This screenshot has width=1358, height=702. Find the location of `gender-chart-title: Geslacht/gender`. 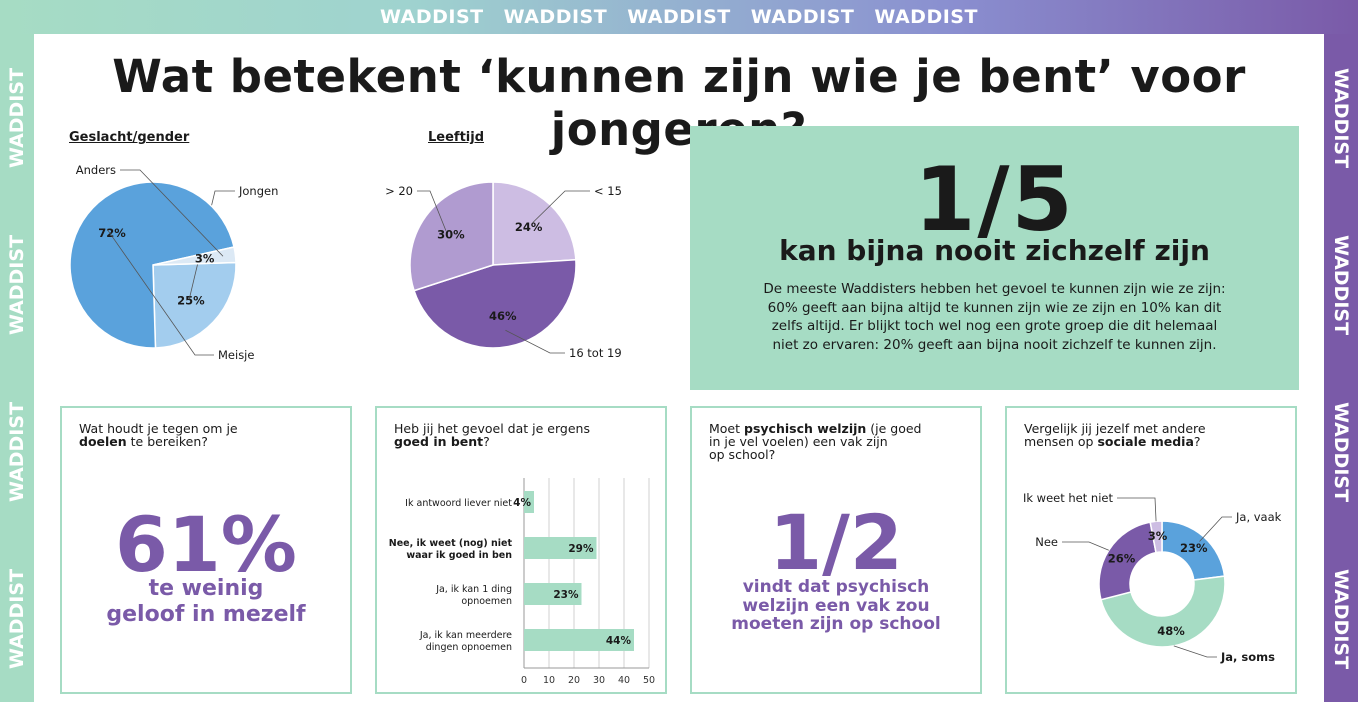

gender-chart-title: Geslacht/gender is located at coordinates (129, 137).